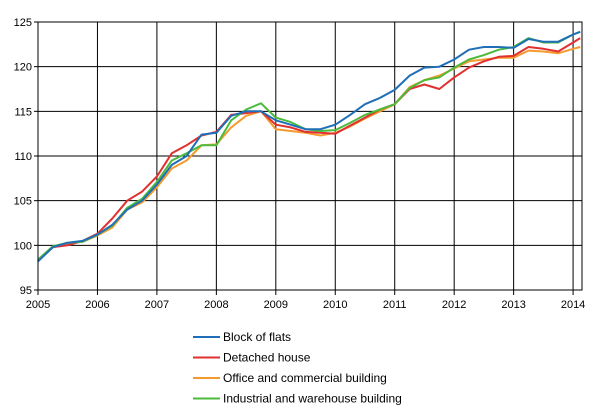 This screenshot has height=418, width=607. I want to click on y-tick-label: 120, so click(23, 68).